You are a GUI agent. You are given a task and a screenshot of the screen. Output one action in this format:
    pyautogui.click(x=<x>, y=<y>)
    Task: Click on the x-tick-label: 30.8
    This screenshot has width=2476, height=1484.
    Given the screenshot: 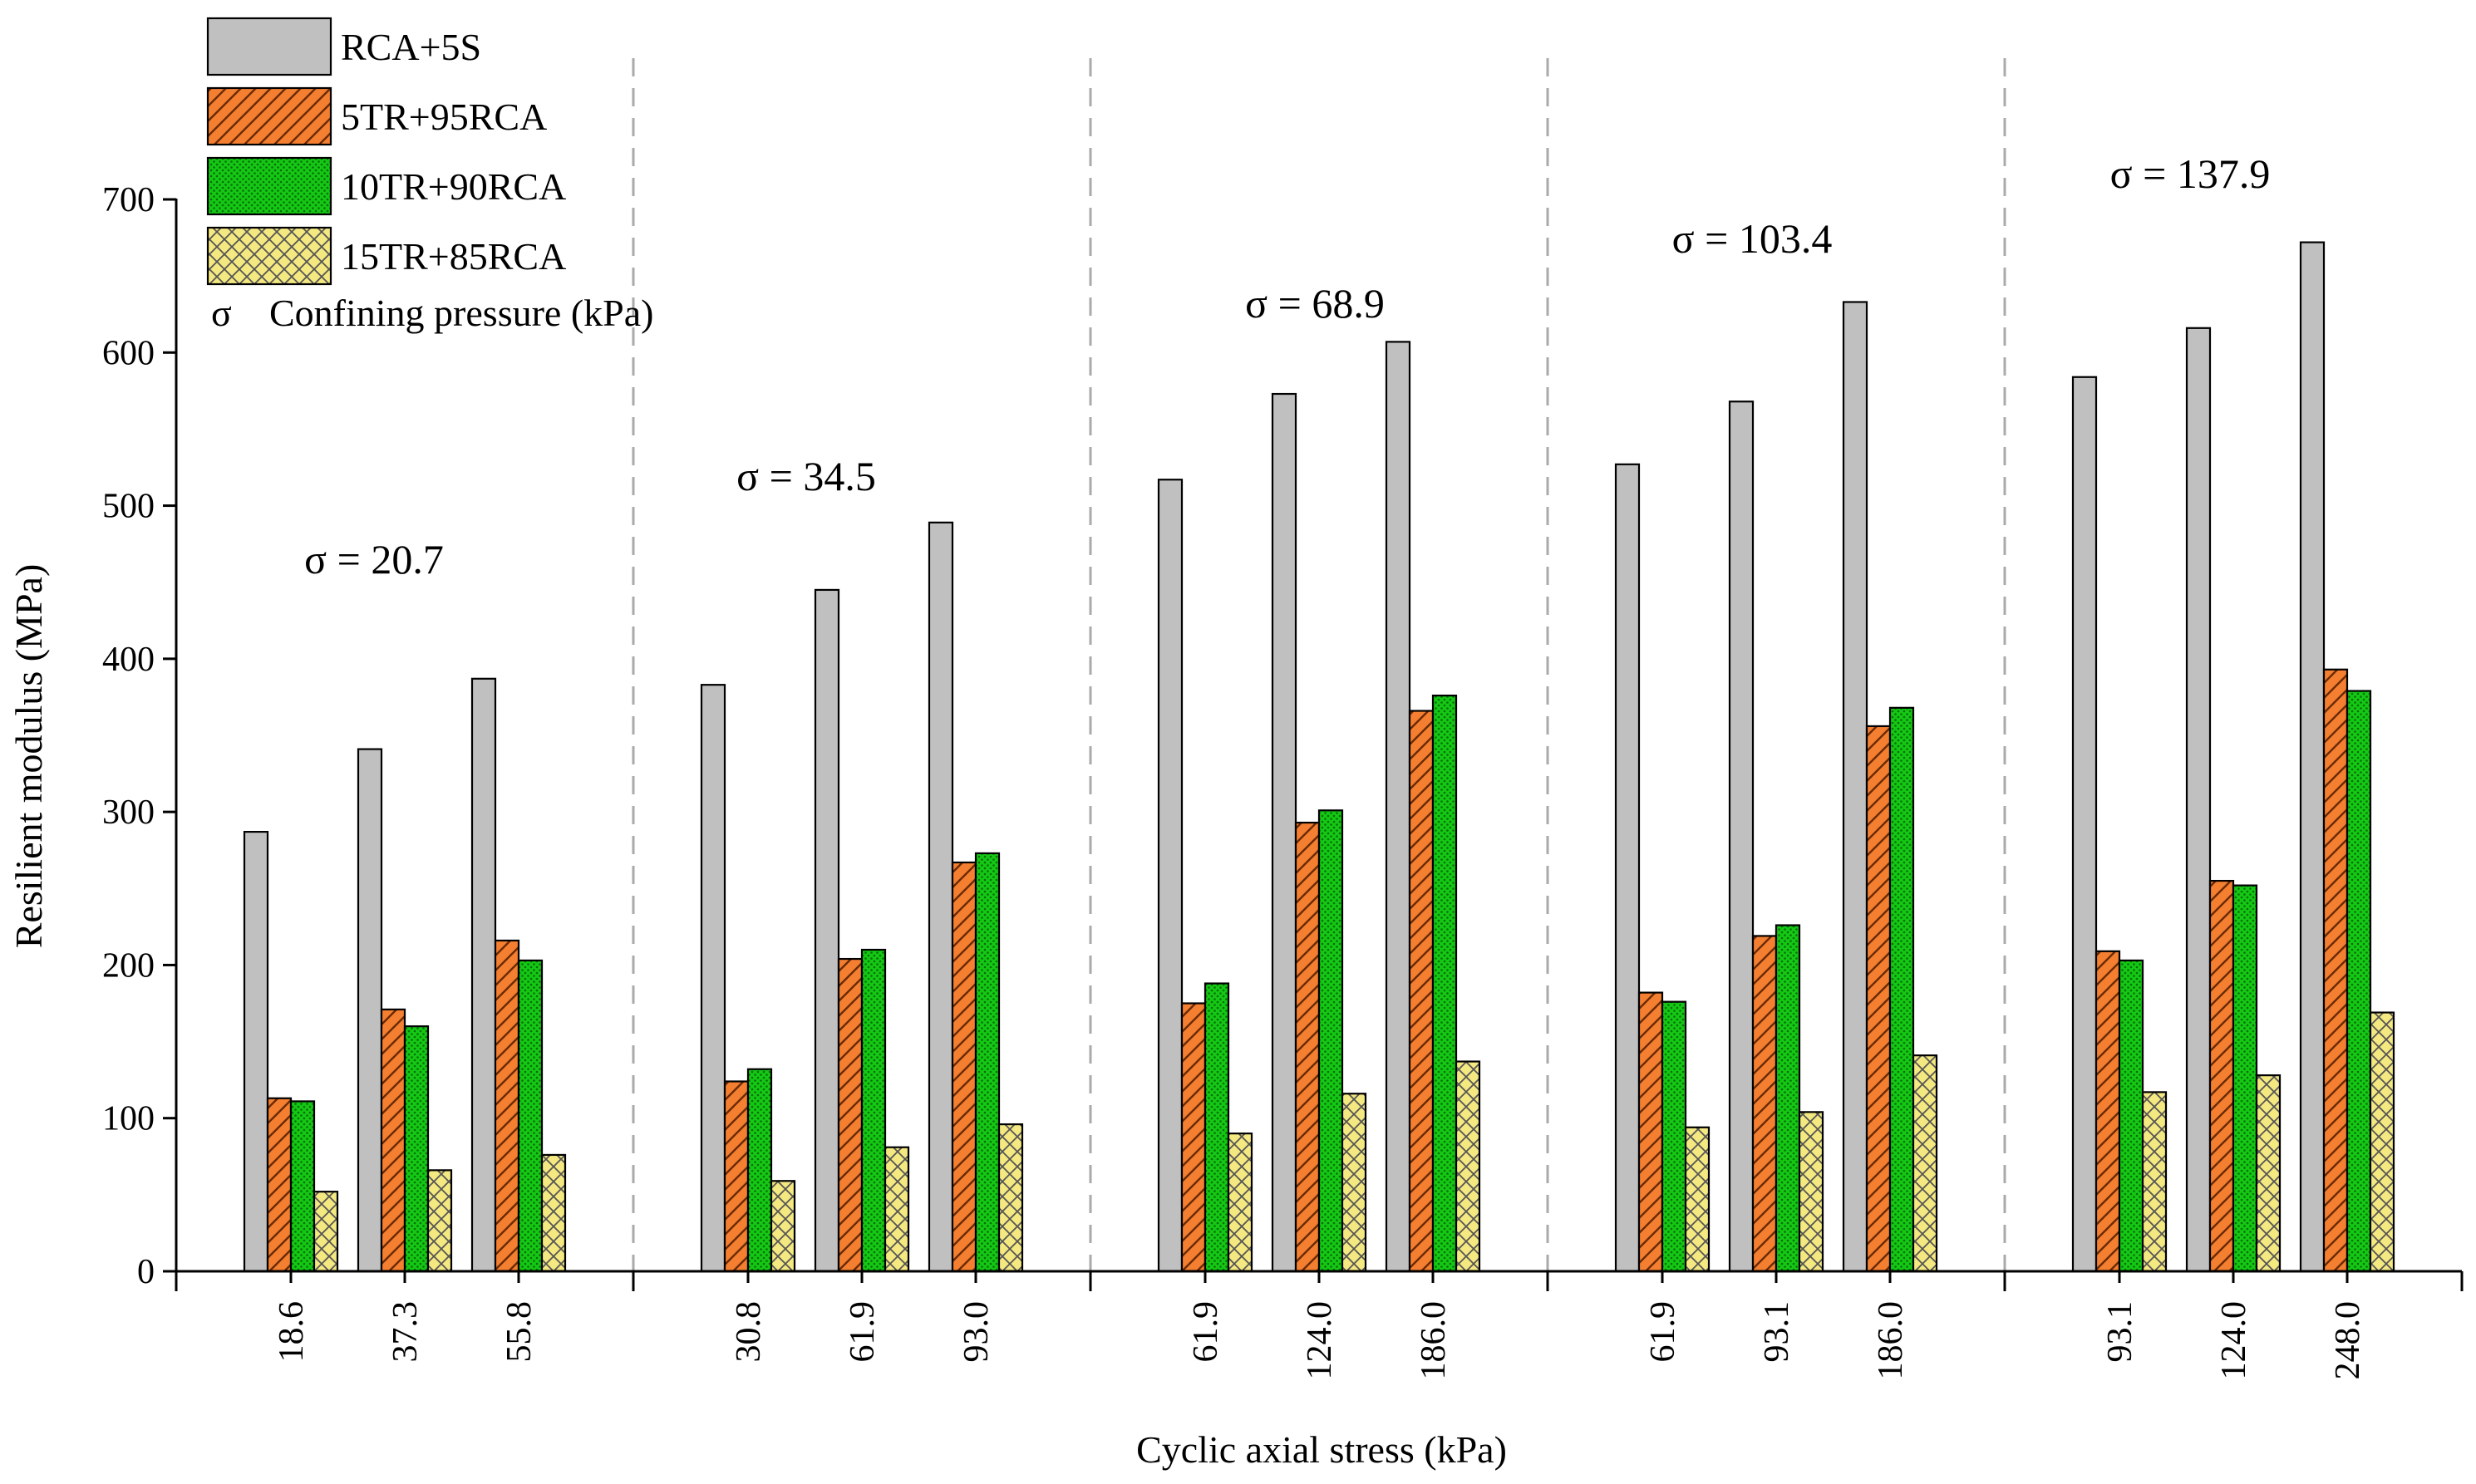 What is the action you would take?
    pyautogui.click(x=749, y=1332)
    